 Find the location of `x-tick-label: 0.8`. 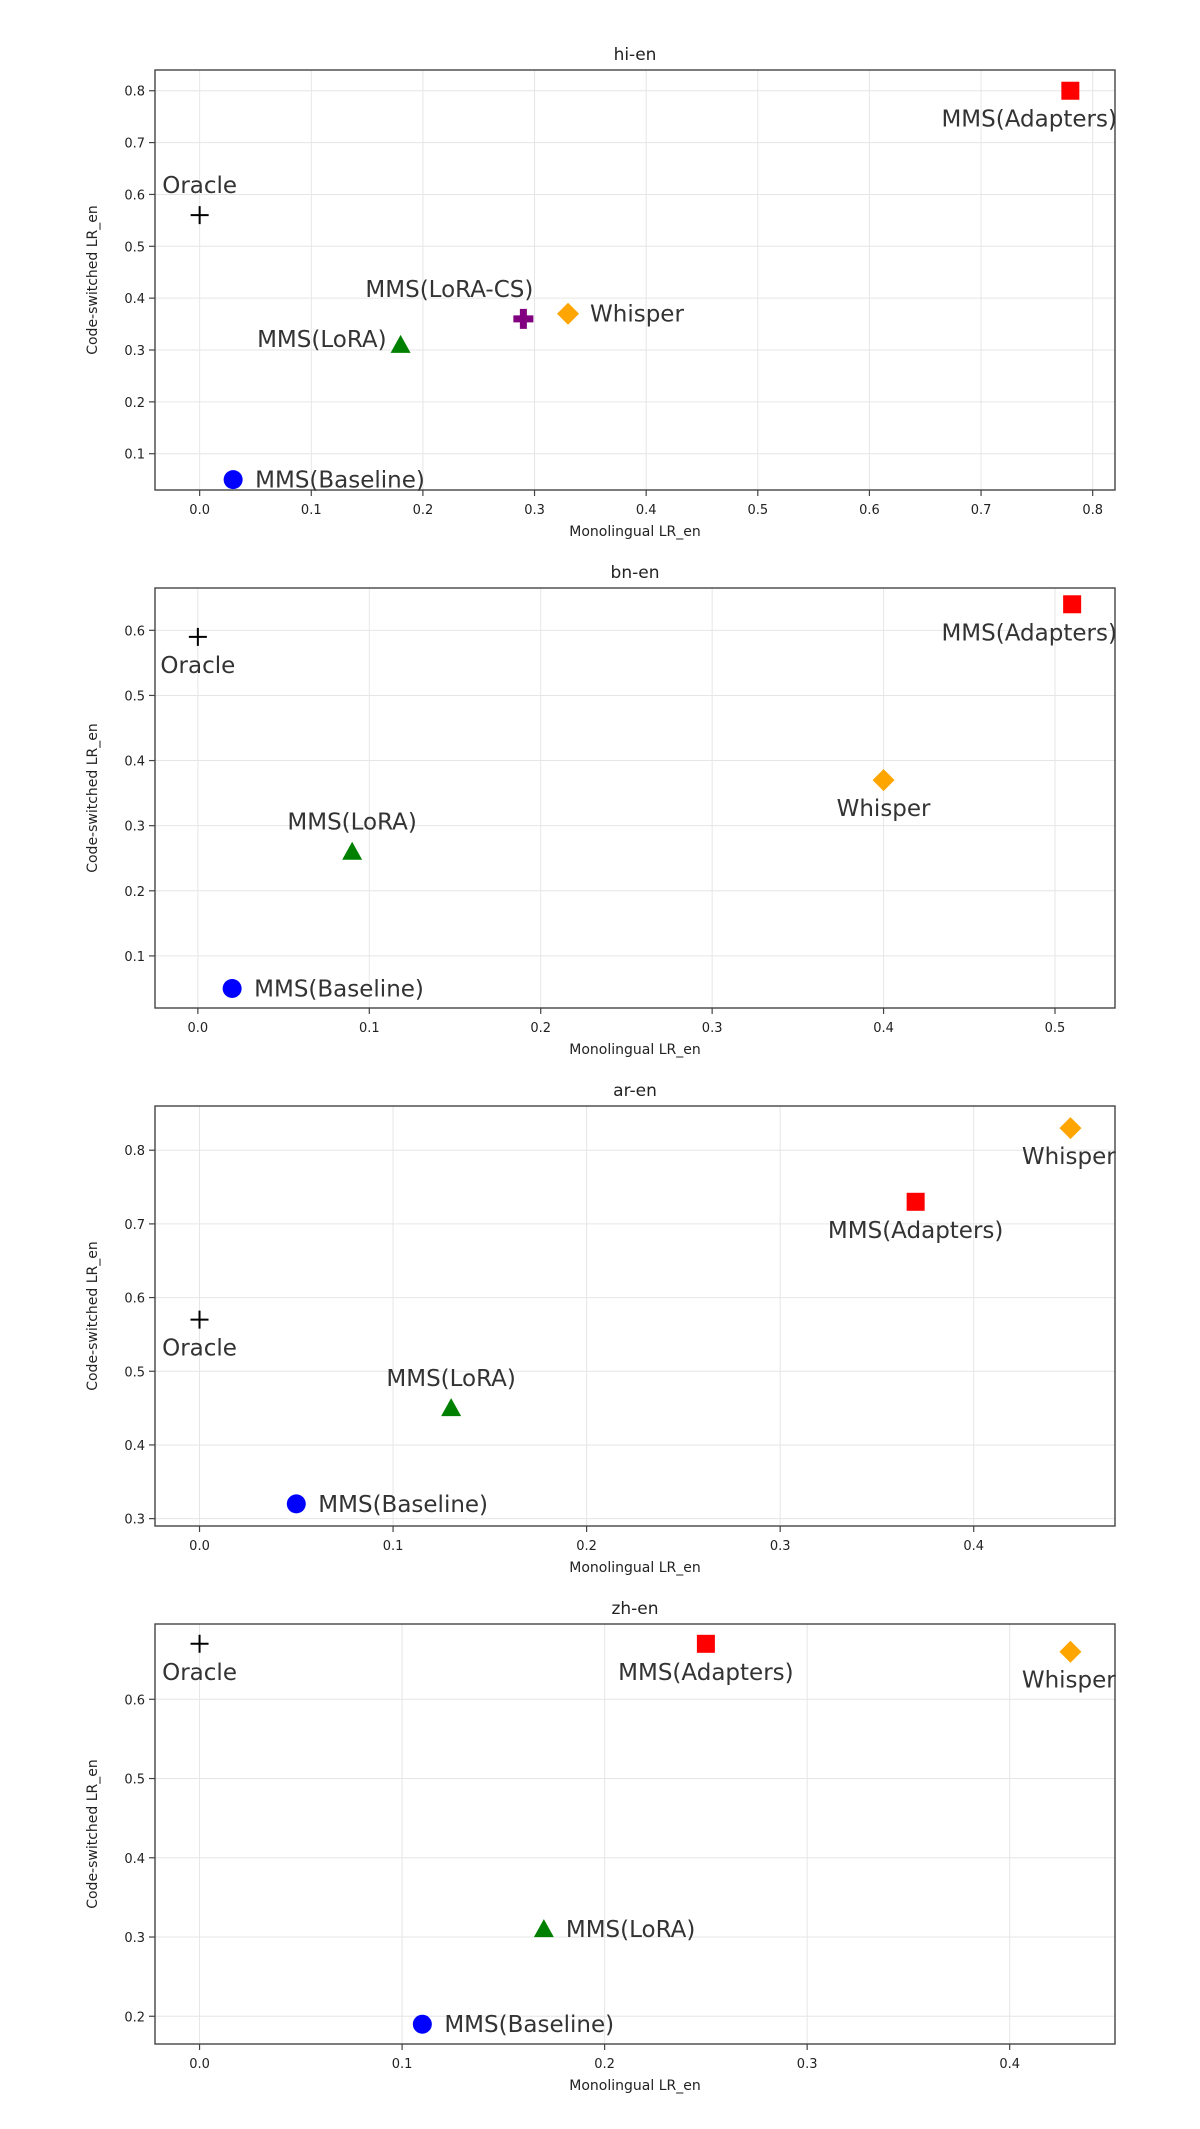

x-tick-label: 0.8 is located at coordinates (1092, 510).